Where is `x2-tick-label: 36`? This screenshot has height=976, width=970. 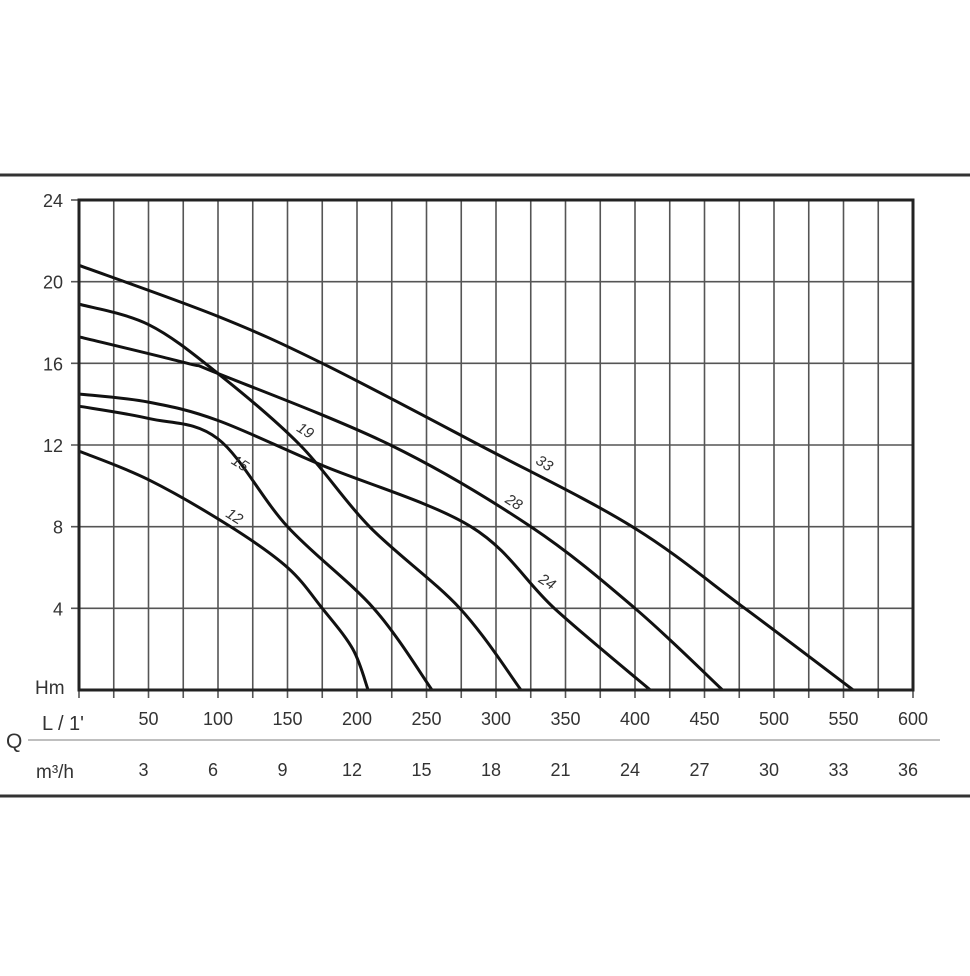
x2-tick-label: 36 is located at coordinates (908, 770).